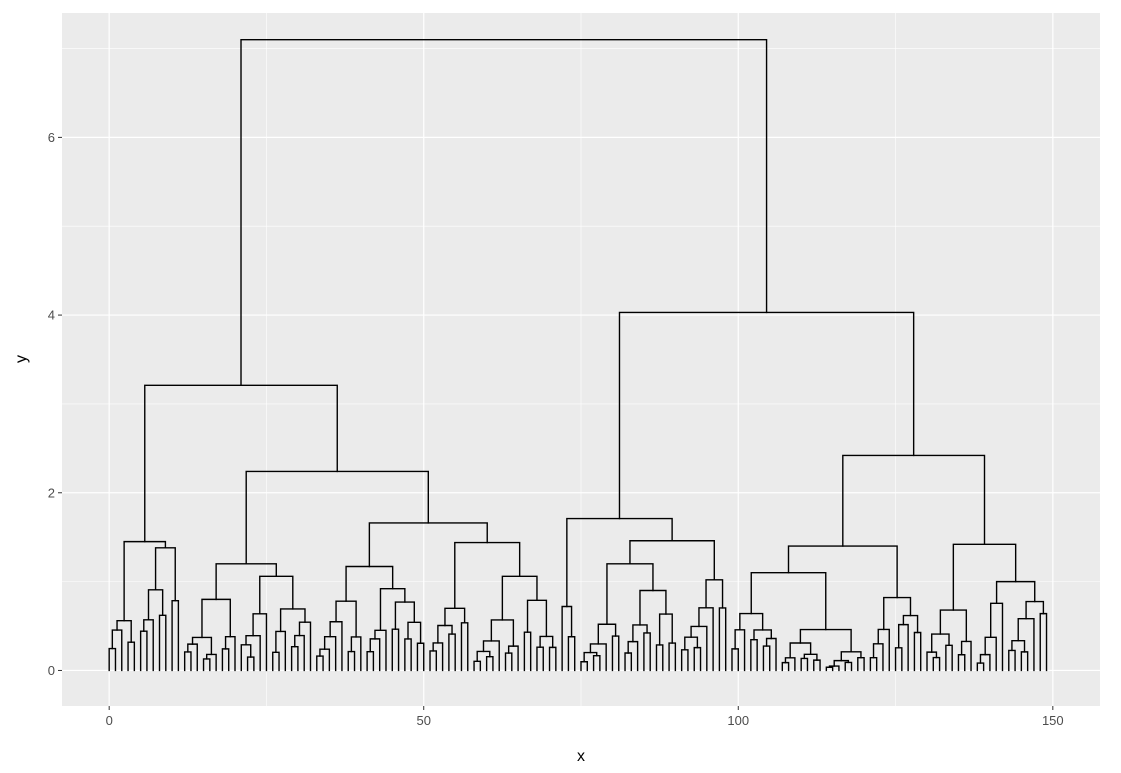  What do you see at coordinates (51, 137) in the screenshot?
I see `y-tick-label: 6` at bounding box center [51, 137].